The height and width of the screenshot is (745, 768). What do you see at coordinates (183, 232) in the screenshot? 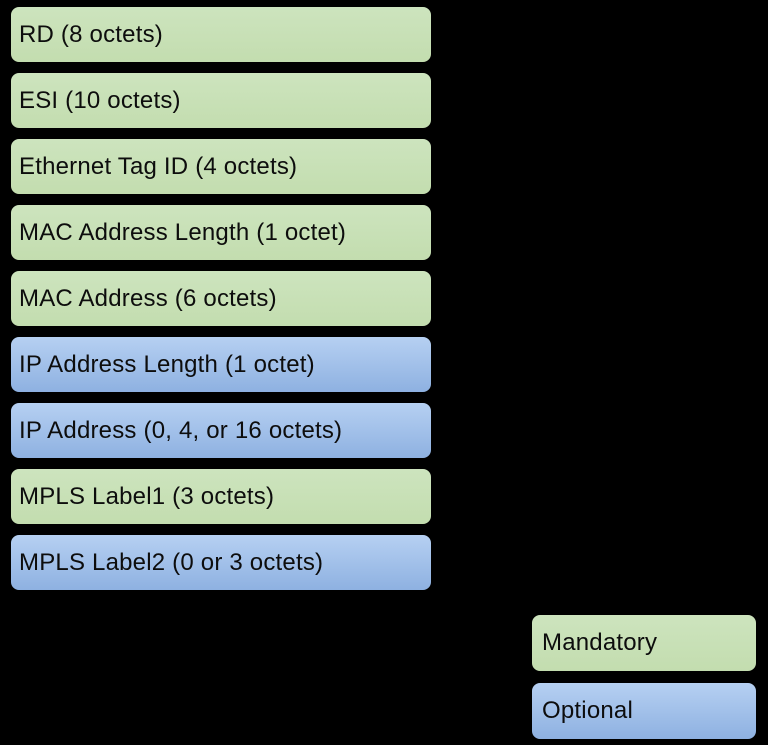
I see `field-label: MAC Address Length (1 octet)` at bounding box center [183, 232].